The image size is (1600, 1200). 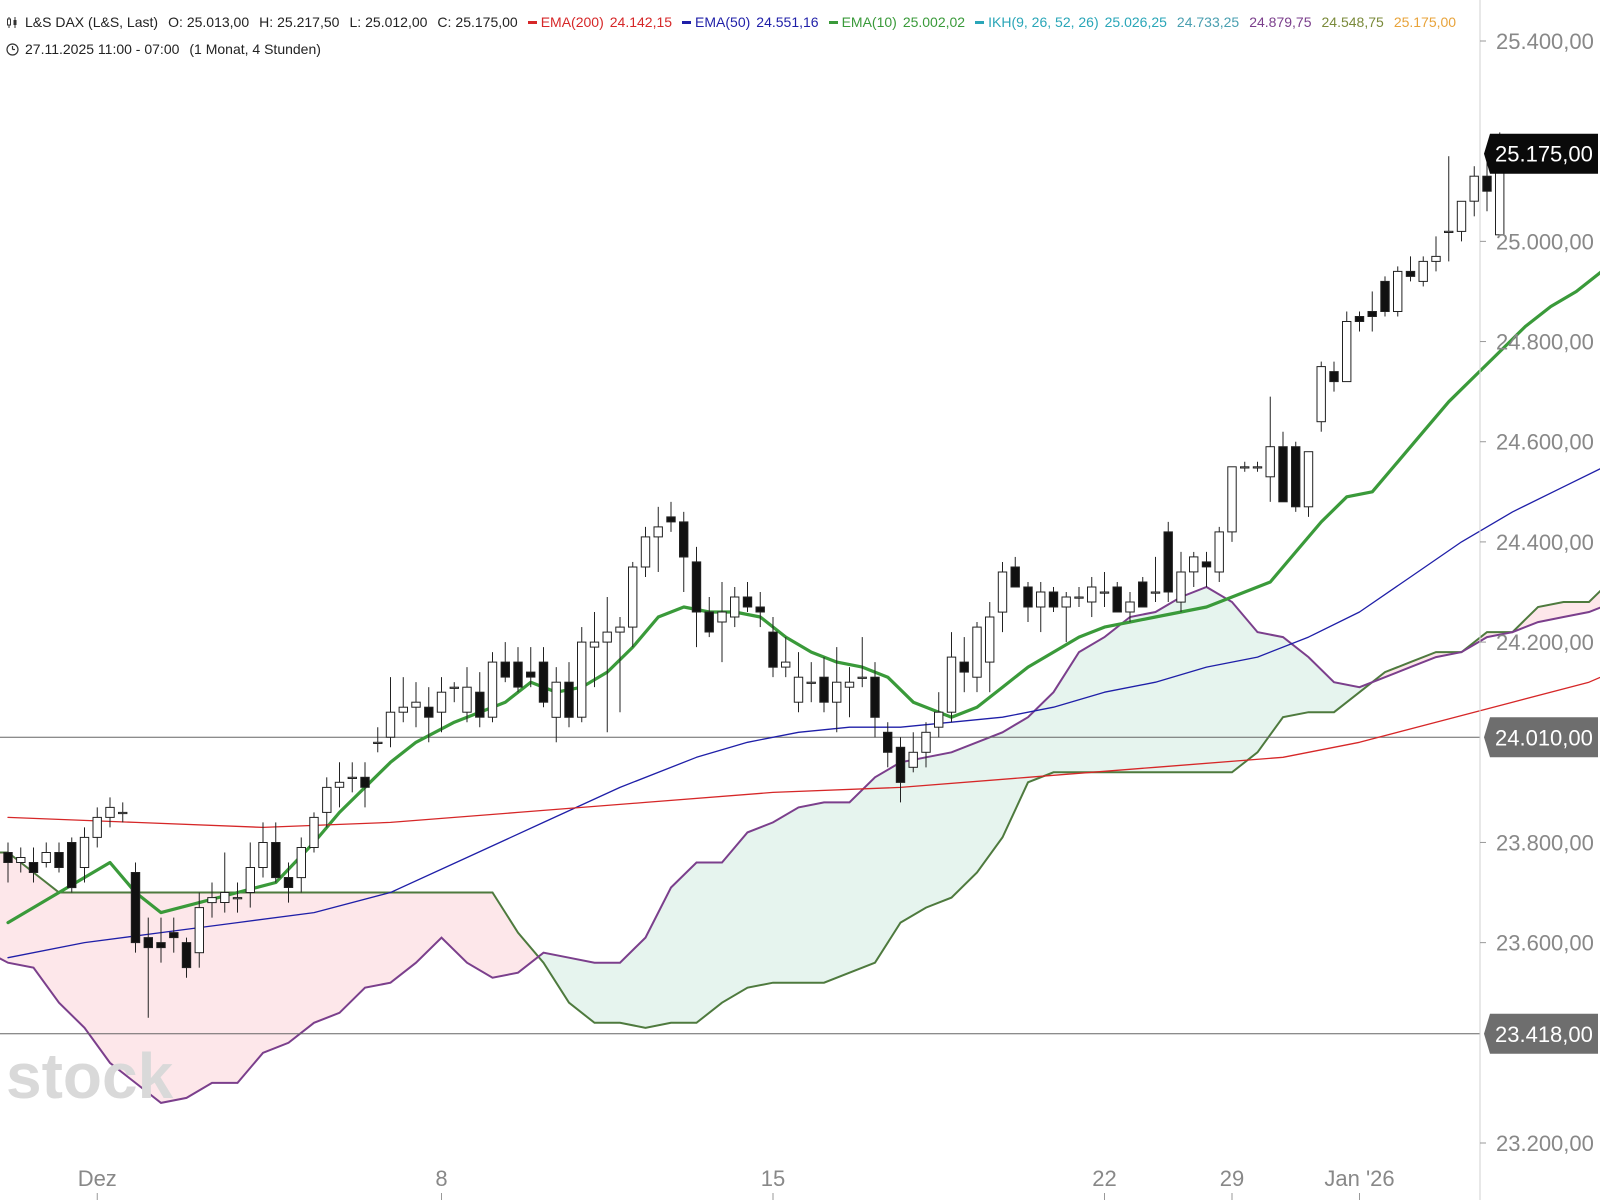 I want to click on open-value: 25.013,00, so click(x=218, y=22).